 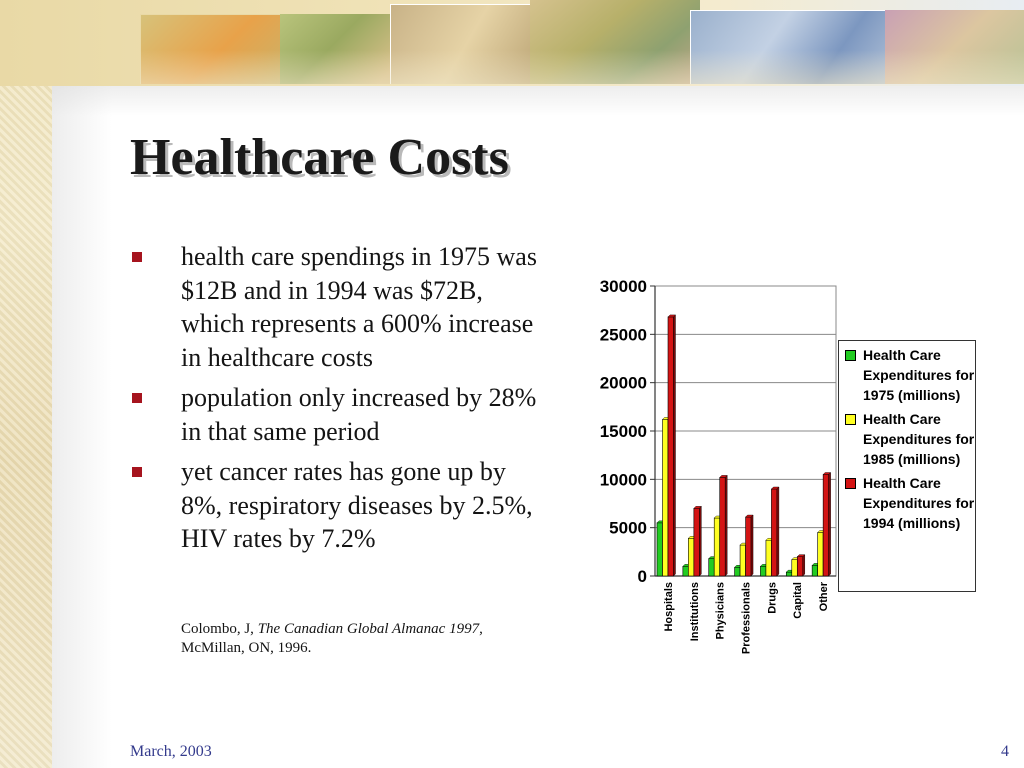 I want to click on x-category-label: Hospitals, so click(x=669, y=607).